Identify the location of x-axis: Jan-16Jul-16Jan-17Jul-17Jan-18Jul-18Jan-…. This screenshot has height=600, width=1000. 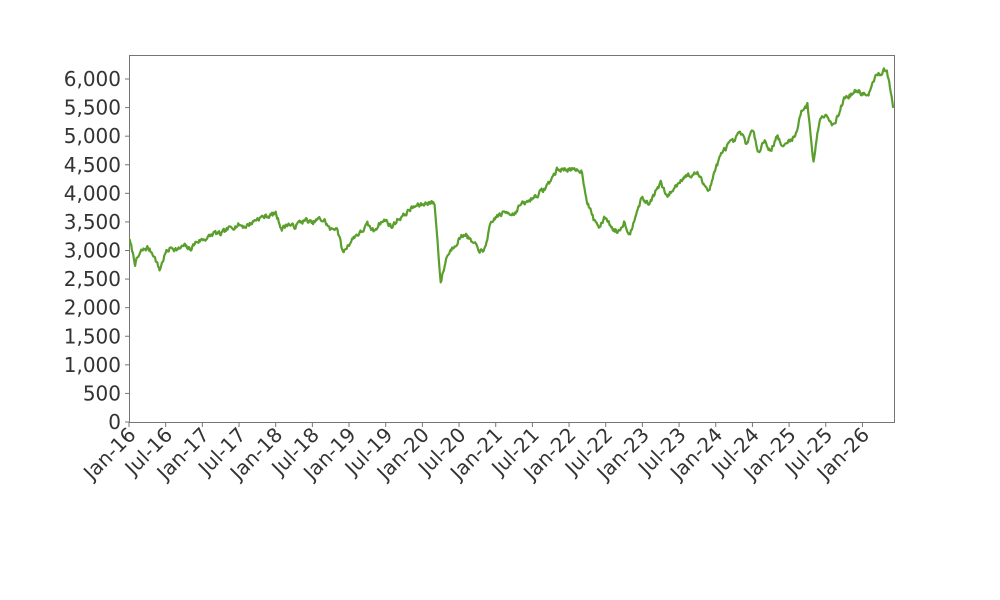
(475, 454).